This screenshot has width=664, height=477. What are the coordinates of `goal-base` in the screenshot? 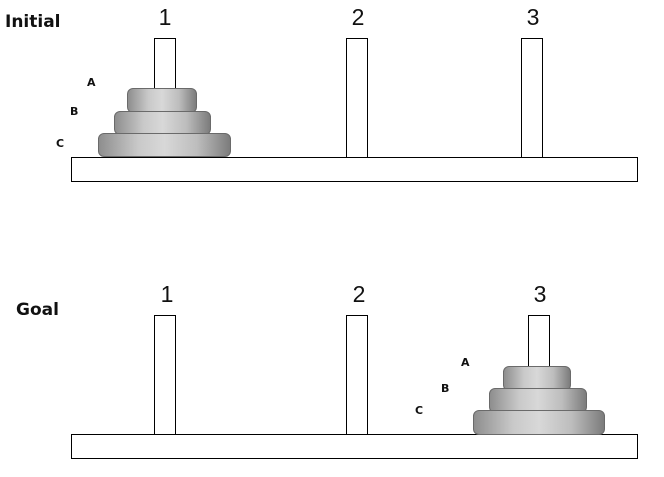 It's located at (354, 446).